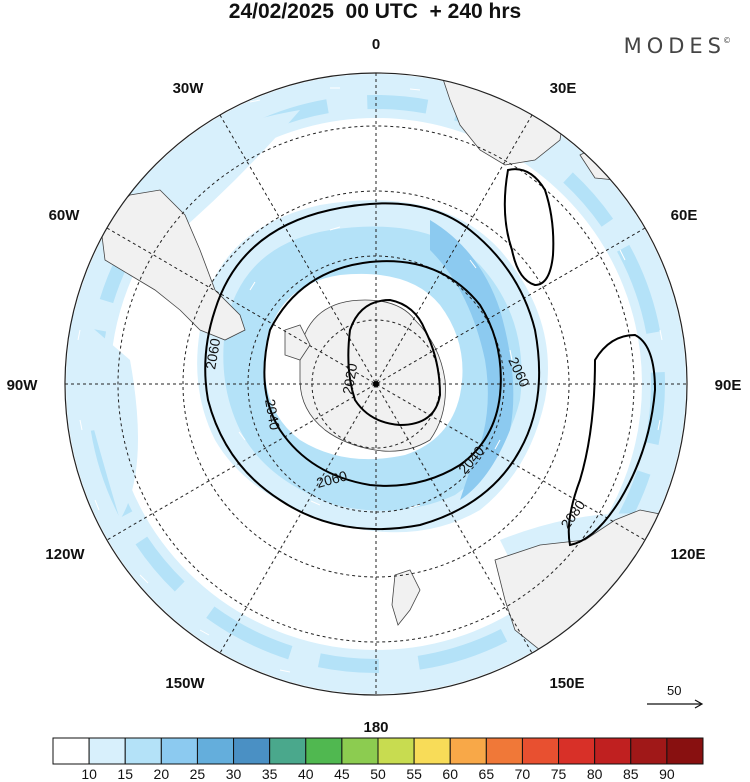 The height and width of the screenshot is (782, 750). I want to click on lon-label-90e: 90E, so click(728, 385).